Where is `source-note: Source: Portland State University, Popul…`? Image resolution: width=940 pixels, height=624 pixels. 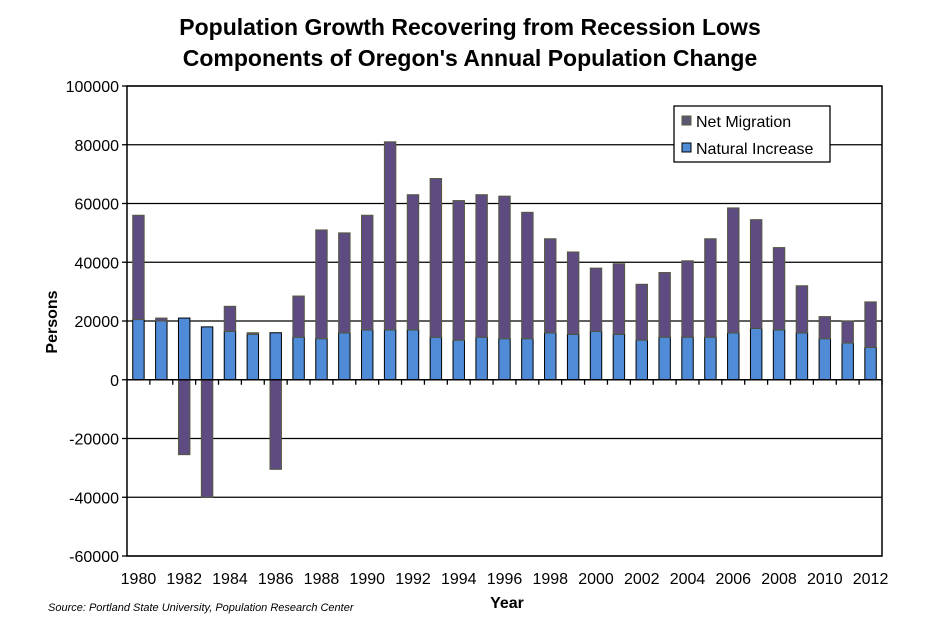 source-note: Source: Portland State University, Popul… is located at coordinates (201, 608).